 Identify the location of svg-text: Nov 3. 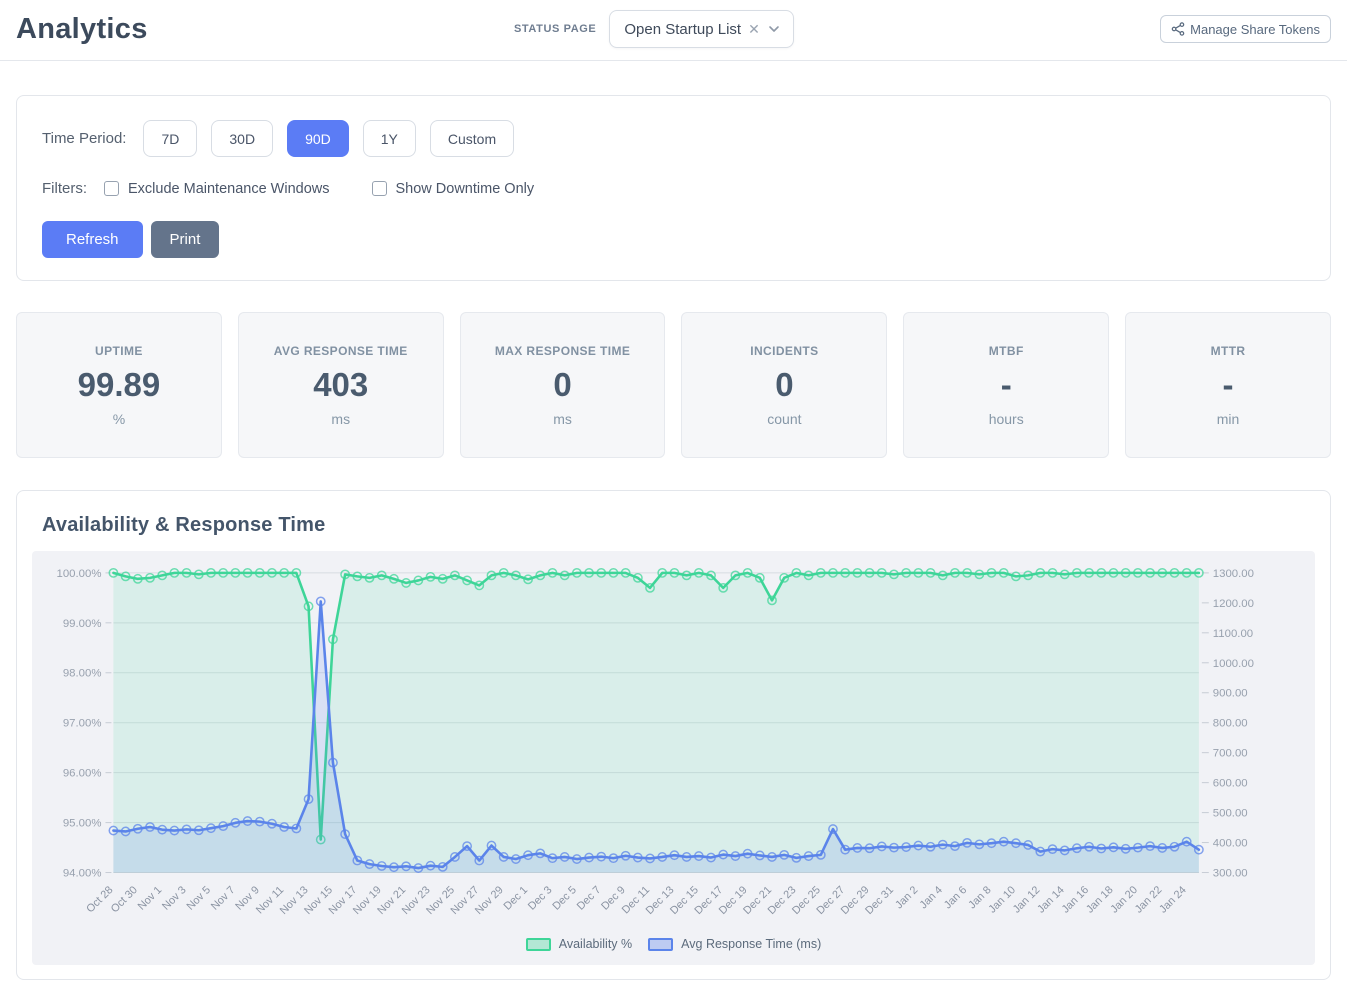
(174, 898).